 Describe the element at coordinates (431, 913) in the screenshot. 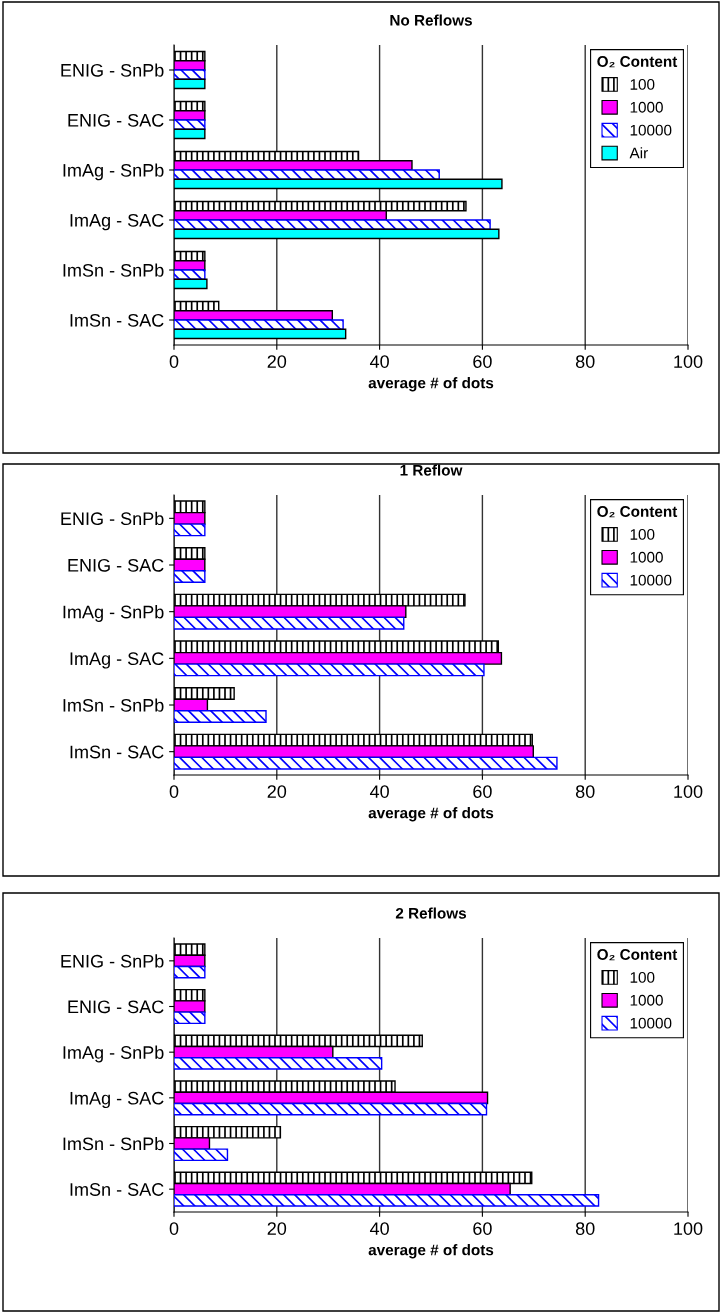

I see `chart-title: 2 Reflows` at that location.